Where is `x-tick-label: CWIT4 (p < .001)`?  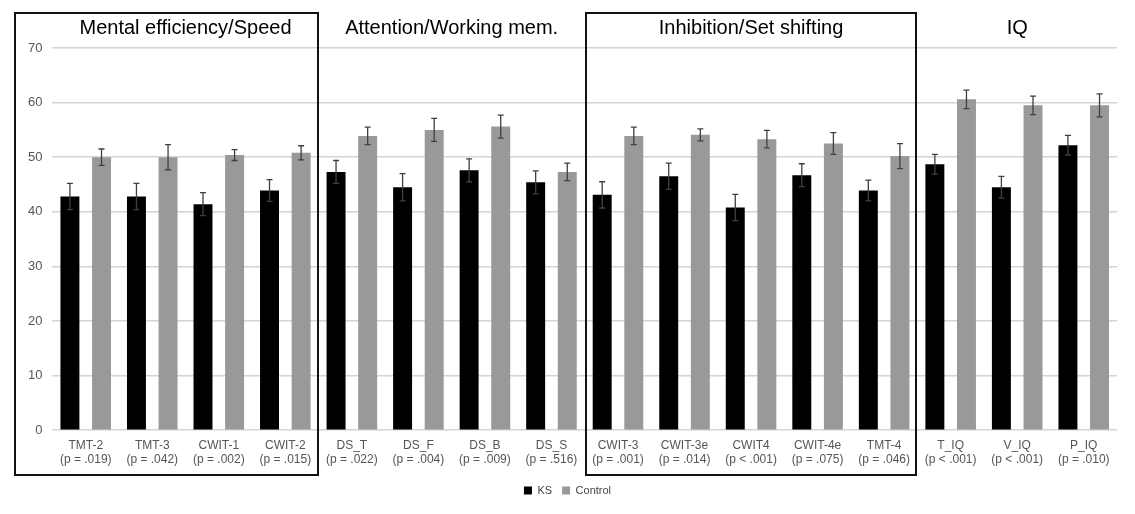 x-tick-label: CWIT4 (p < .001) is located at coordinates (751, 452).